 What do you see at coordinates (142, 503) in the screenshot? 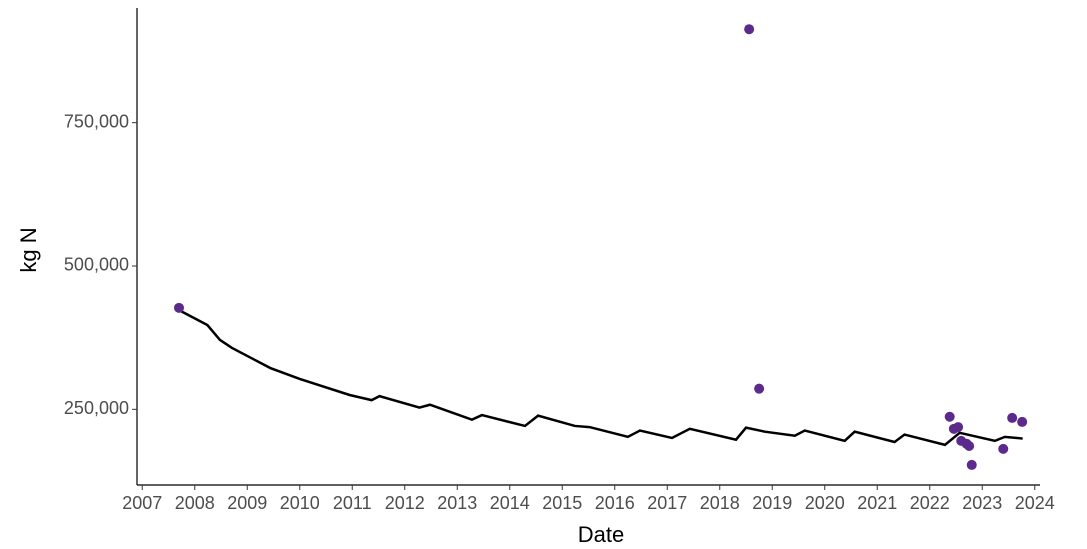
I see `x-tick-label: 2007` at bounding box center [142, 503].